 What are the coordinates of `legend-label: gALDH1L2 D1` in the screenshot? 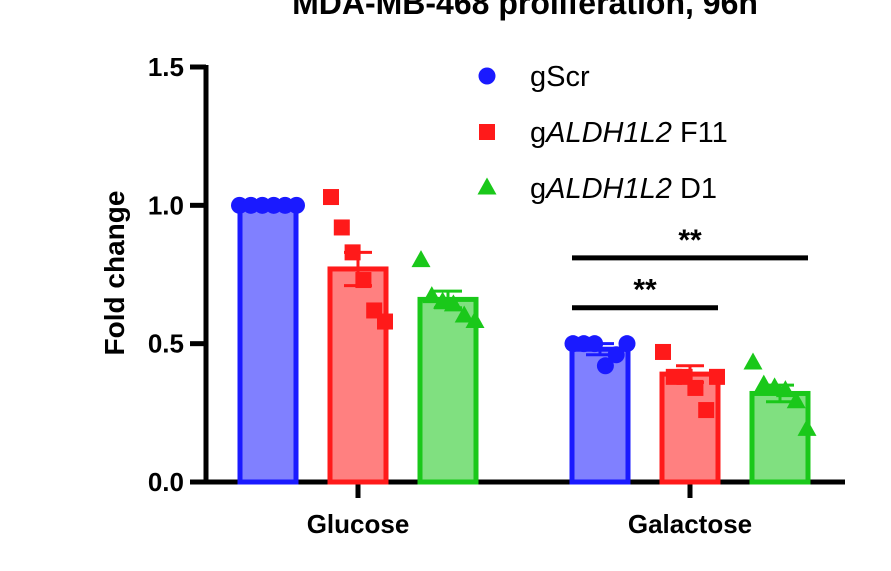 It's located at (623, 189).